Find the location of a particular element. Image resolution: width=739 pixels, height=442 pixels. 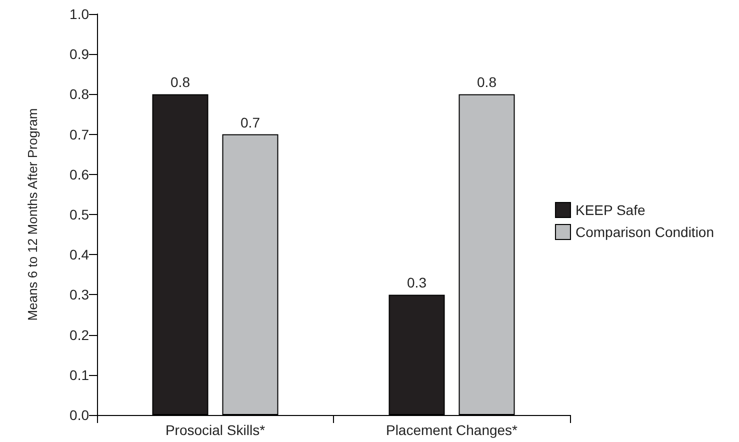

x-tick-label: Prosocial Skills* is located at coordinates (215, 430).